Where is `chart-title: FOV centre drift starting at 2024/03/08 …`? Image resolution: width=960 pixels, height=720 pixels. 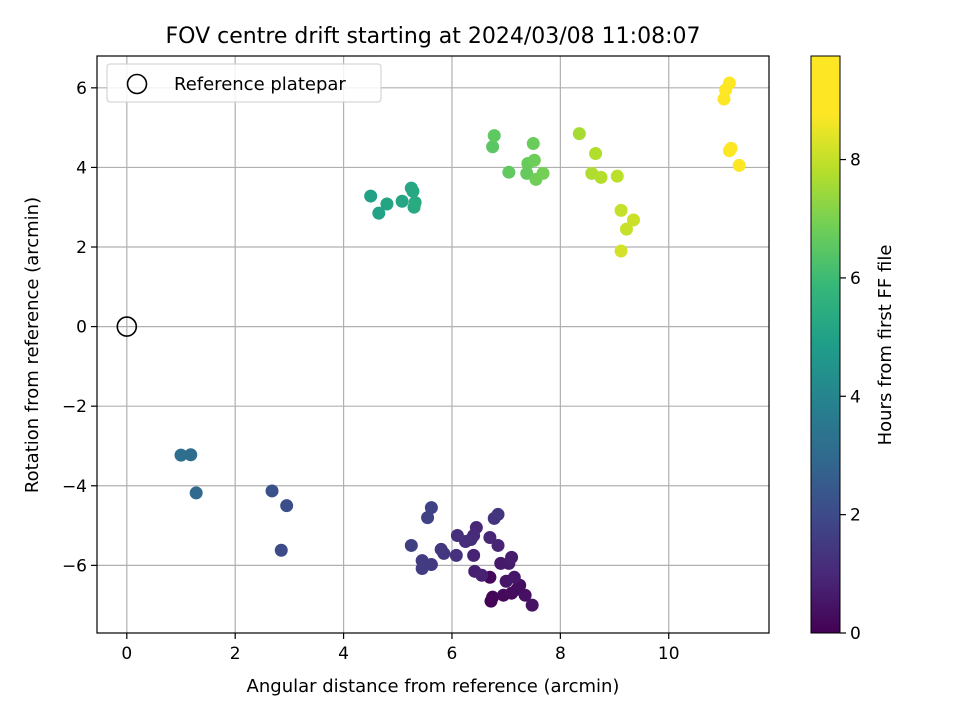 chart-title: FOV centre drift starting at 2024/03/08 … is located at coordinates (433, 36).